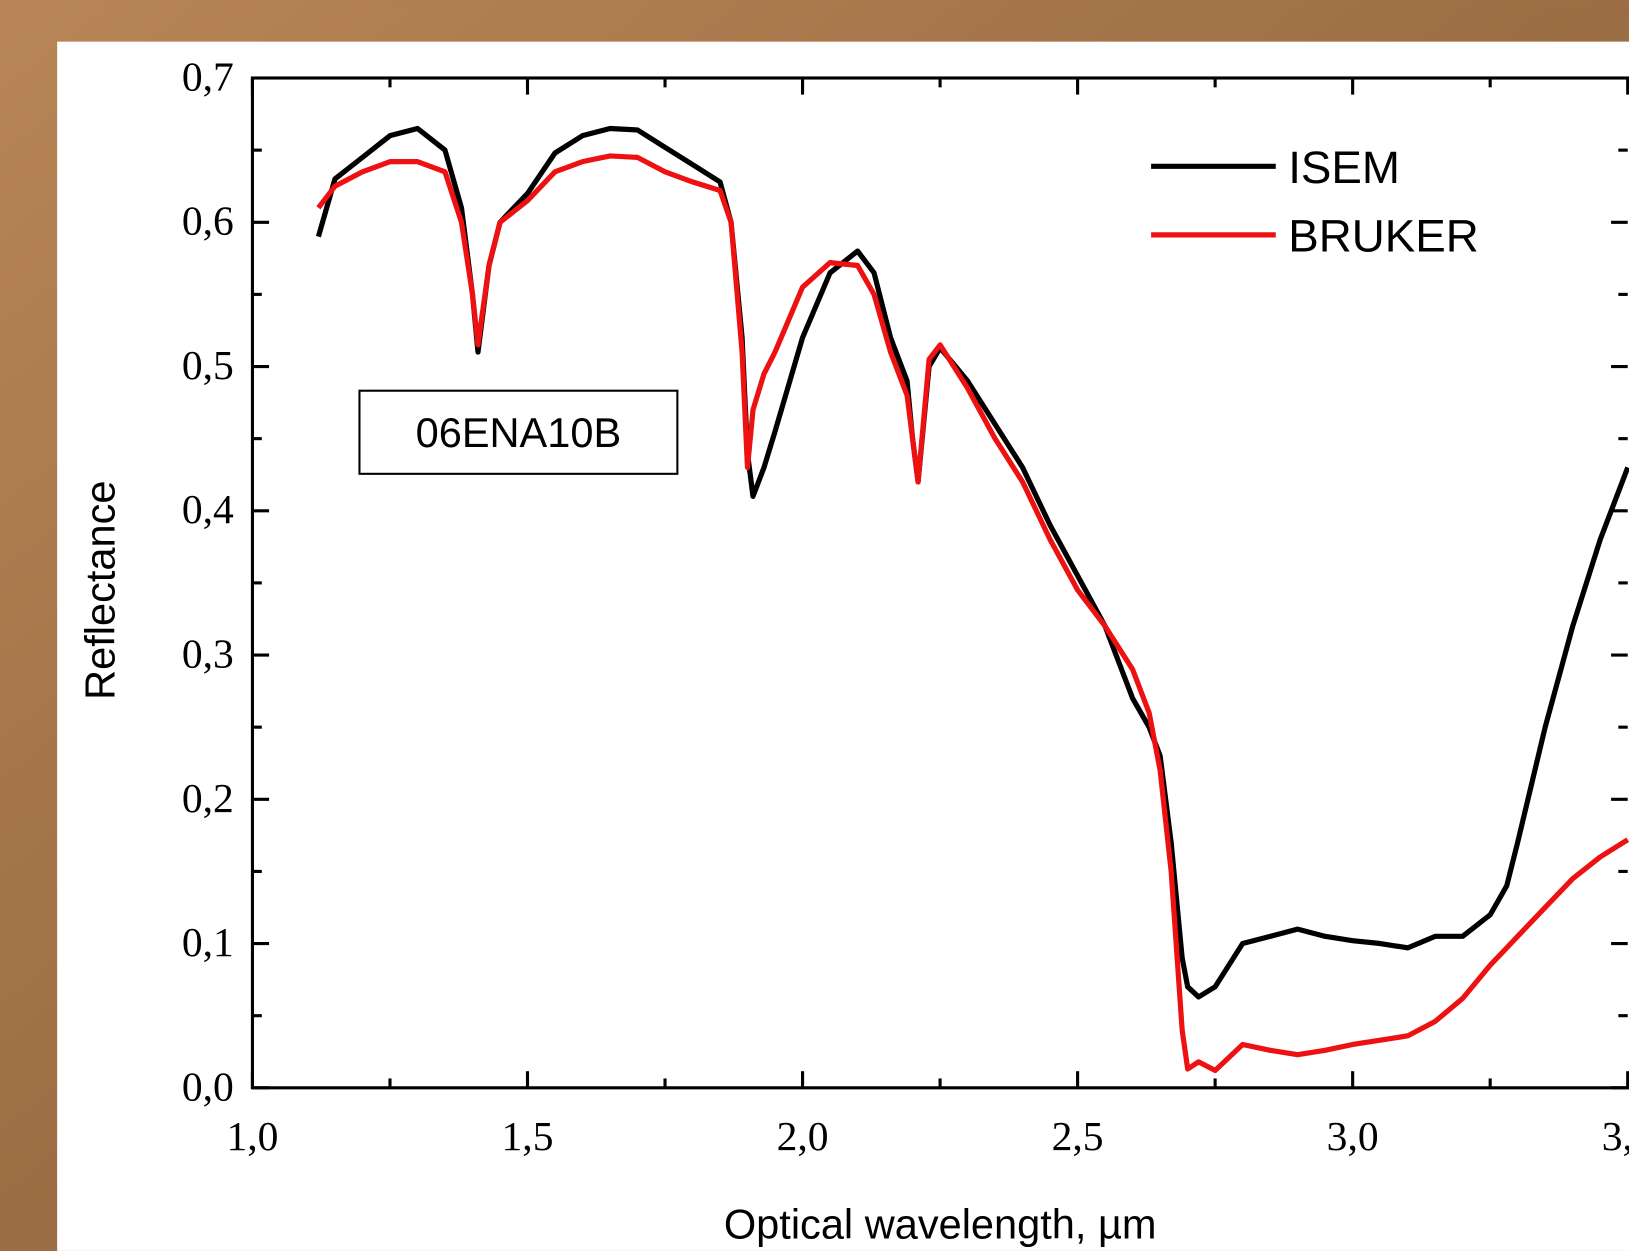 This screenshot has height=1251, width=1629. I want to click on x-tick-label: 3,5, so click(1615, 1136).